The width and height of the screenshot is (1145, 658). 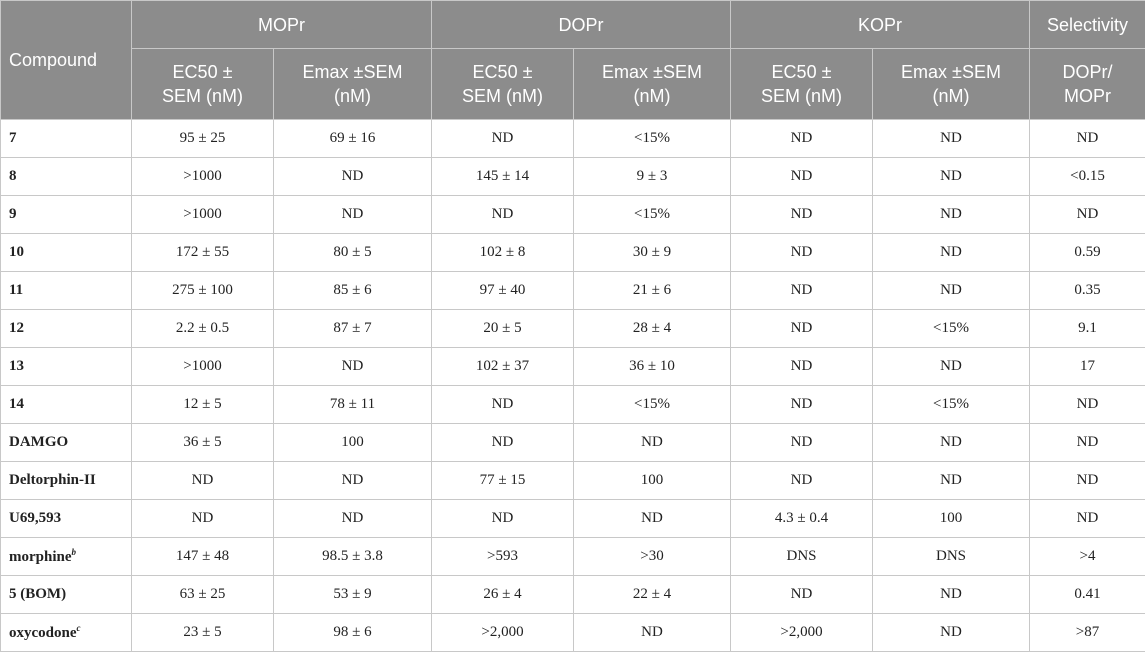 What do you see at coordinates (202, 594) in the screenshot?
I see `value-cell: 63 ± 25` at bounding box center [202, 594].